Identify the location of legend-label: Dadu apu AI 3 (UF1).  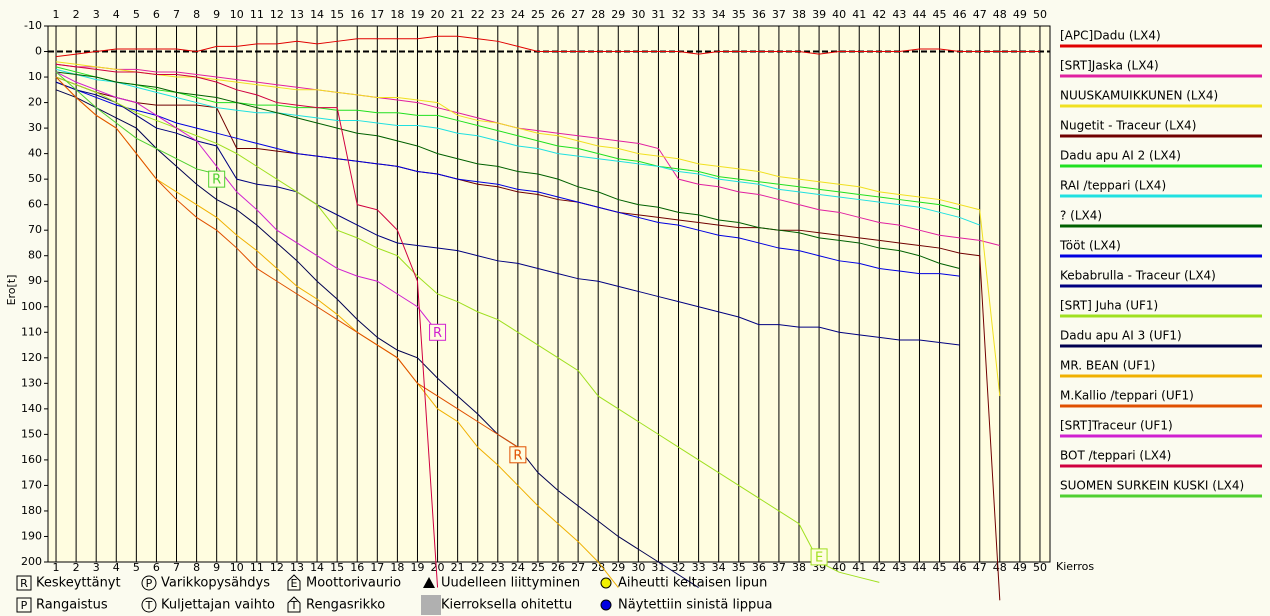
(1121, 336).